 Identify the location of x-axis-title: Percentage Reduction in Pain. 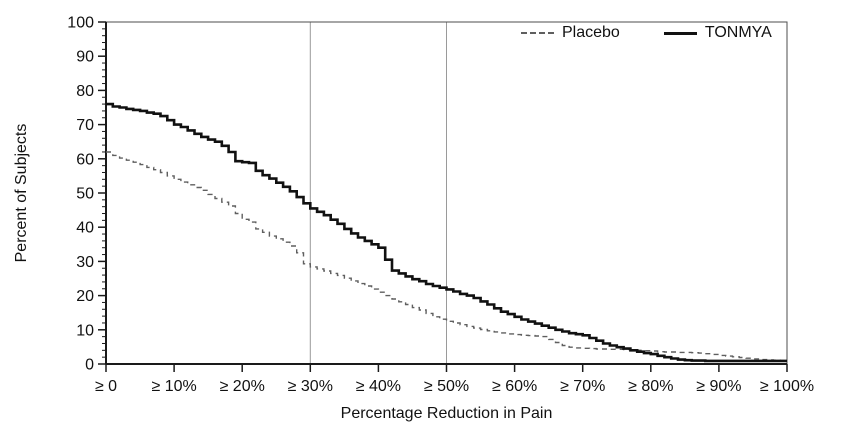
(446, 413).